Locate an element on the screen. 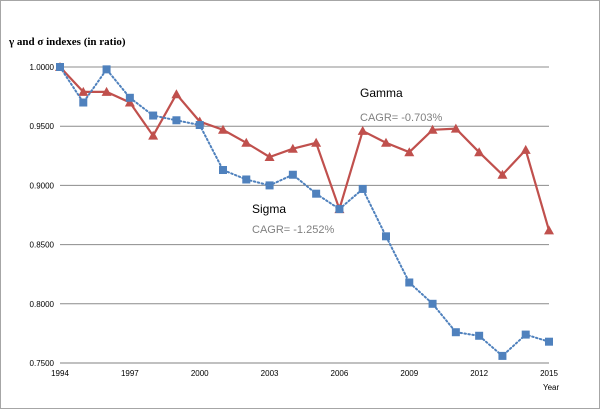 The height and width of the screenshot is (409, 600). y-tick-label: 0.9000 is located at coordinates (42, 185).